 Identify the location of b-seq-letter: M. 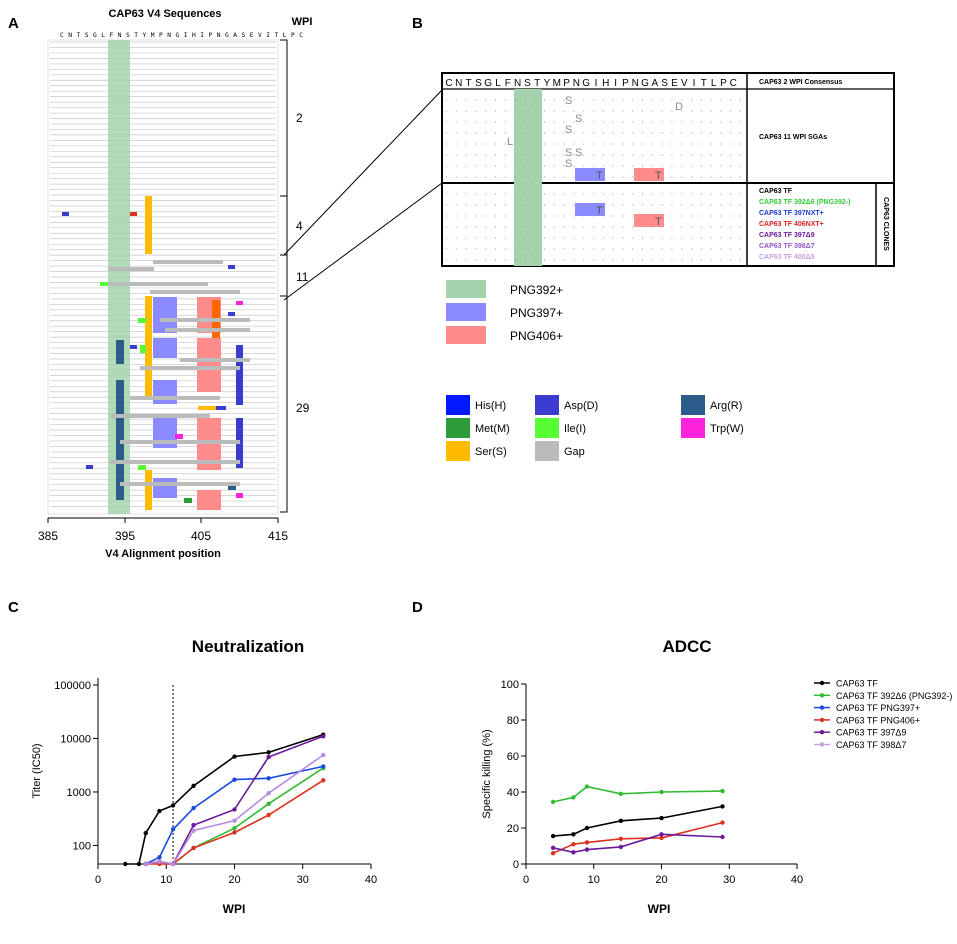
(557, 83).